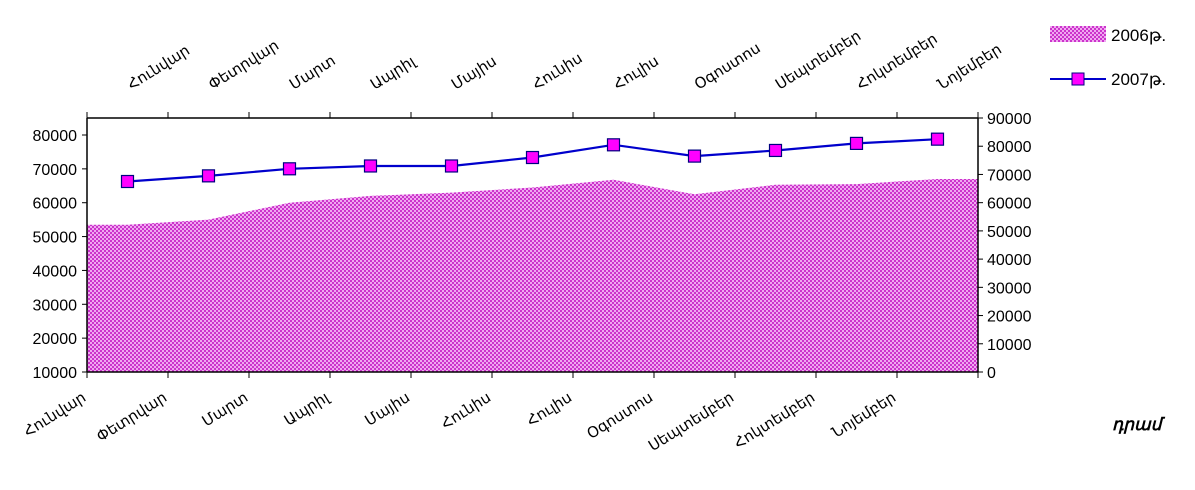  I want to click on bottom-category-label: Մայիս, so click(387, 409).